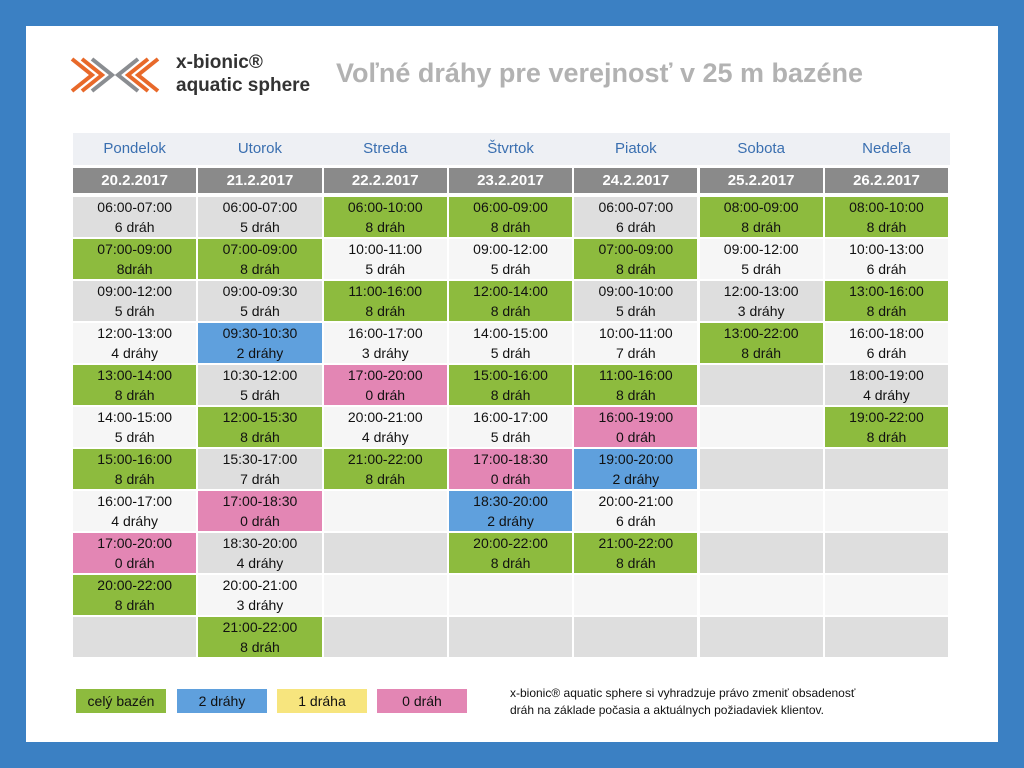  What do you see at coordinates (260, 249) in the screenshot?
I see `slot-time: 07:00-09:00` at bounding box center [260, 249].